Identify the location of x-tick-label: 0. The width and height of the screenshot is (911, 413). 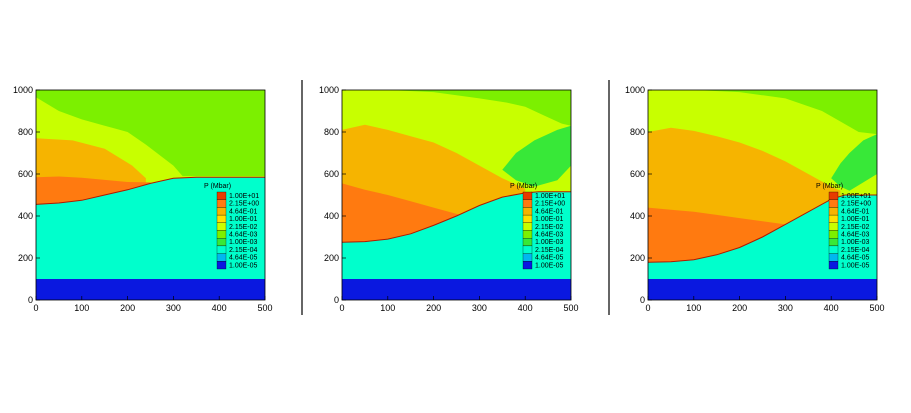
(647, 308).